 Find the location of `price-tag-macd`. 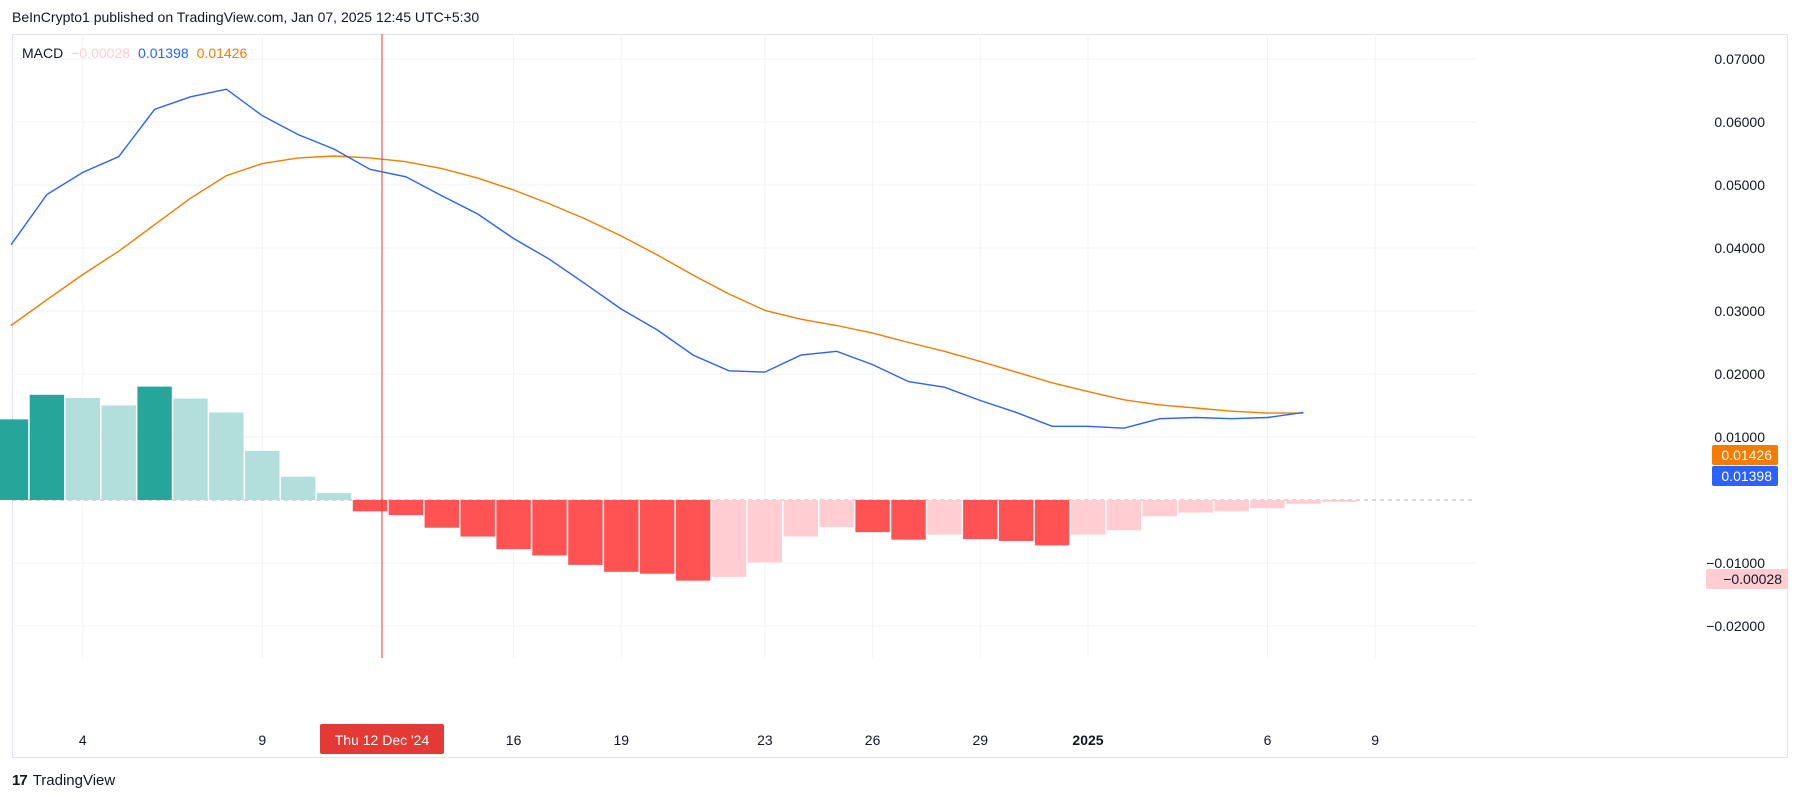

price-tag-macd is located at coordinates (1745, 476).